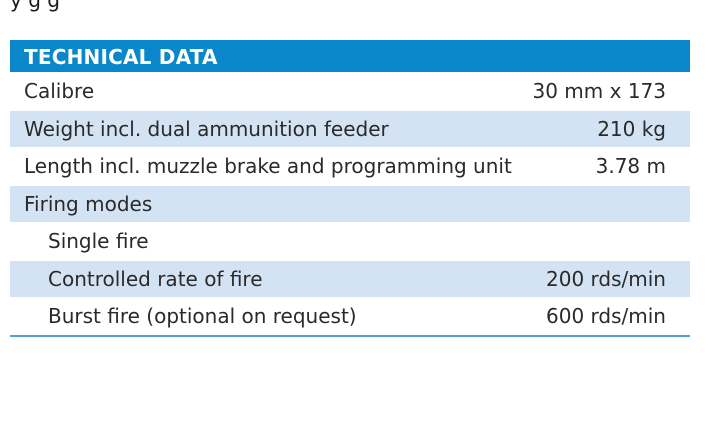 This screenshot has height=422, width=713. What do you see at coordinates (599, 91) in the screenshot?
I see `row-value: 30 mm x 173` at bounding box center [599, 91].